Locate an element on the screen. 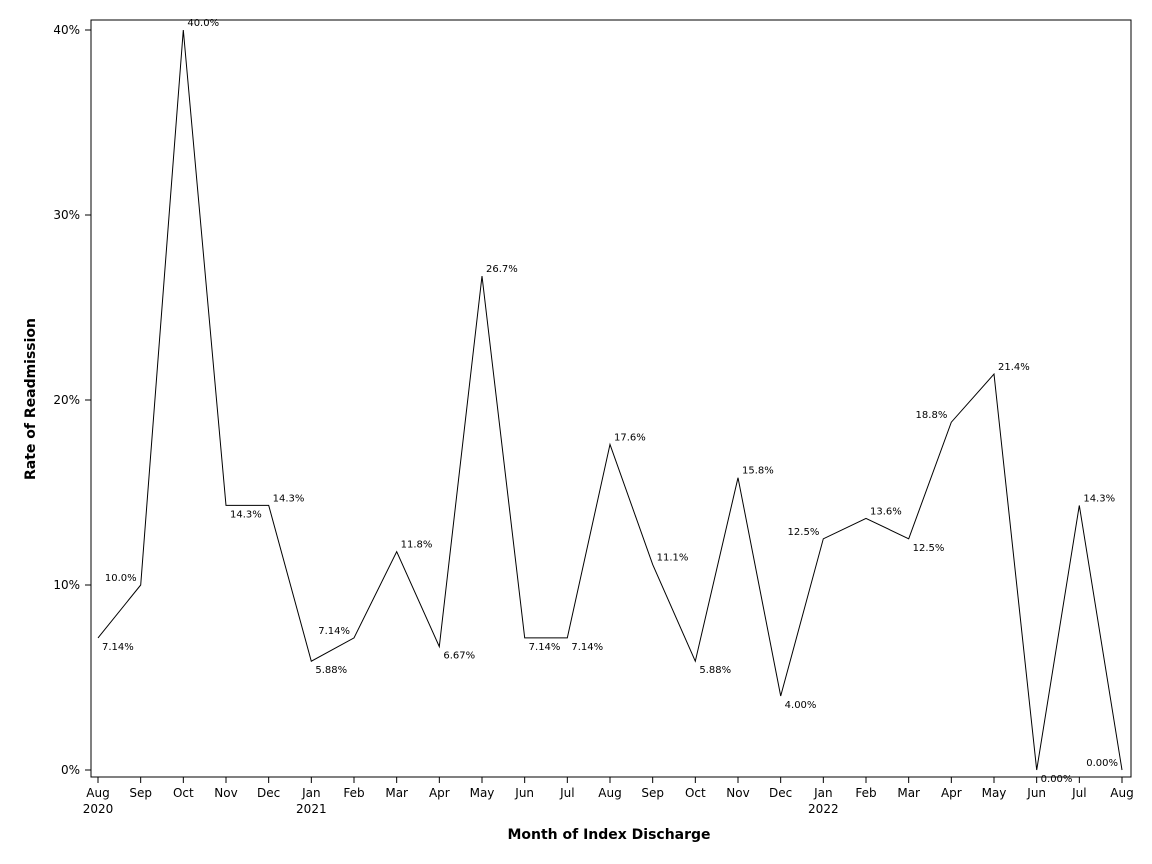 The width and height of the screenshot is (1152, 864). y-tick-label: 10% is located at coordinates (66, 585).